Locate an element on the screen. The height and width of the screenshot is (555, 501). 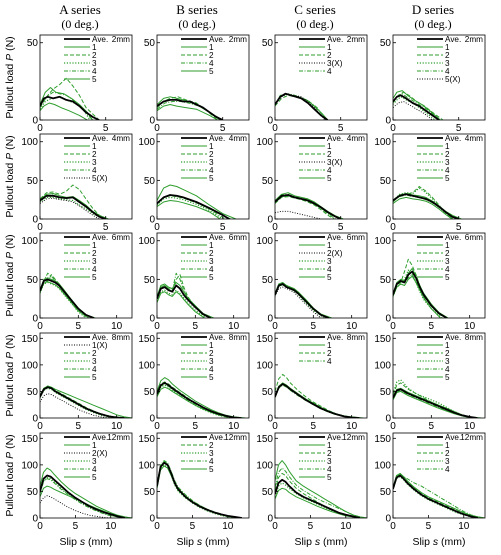
y-tick-label: 150 is located at coordinates (146, 439).